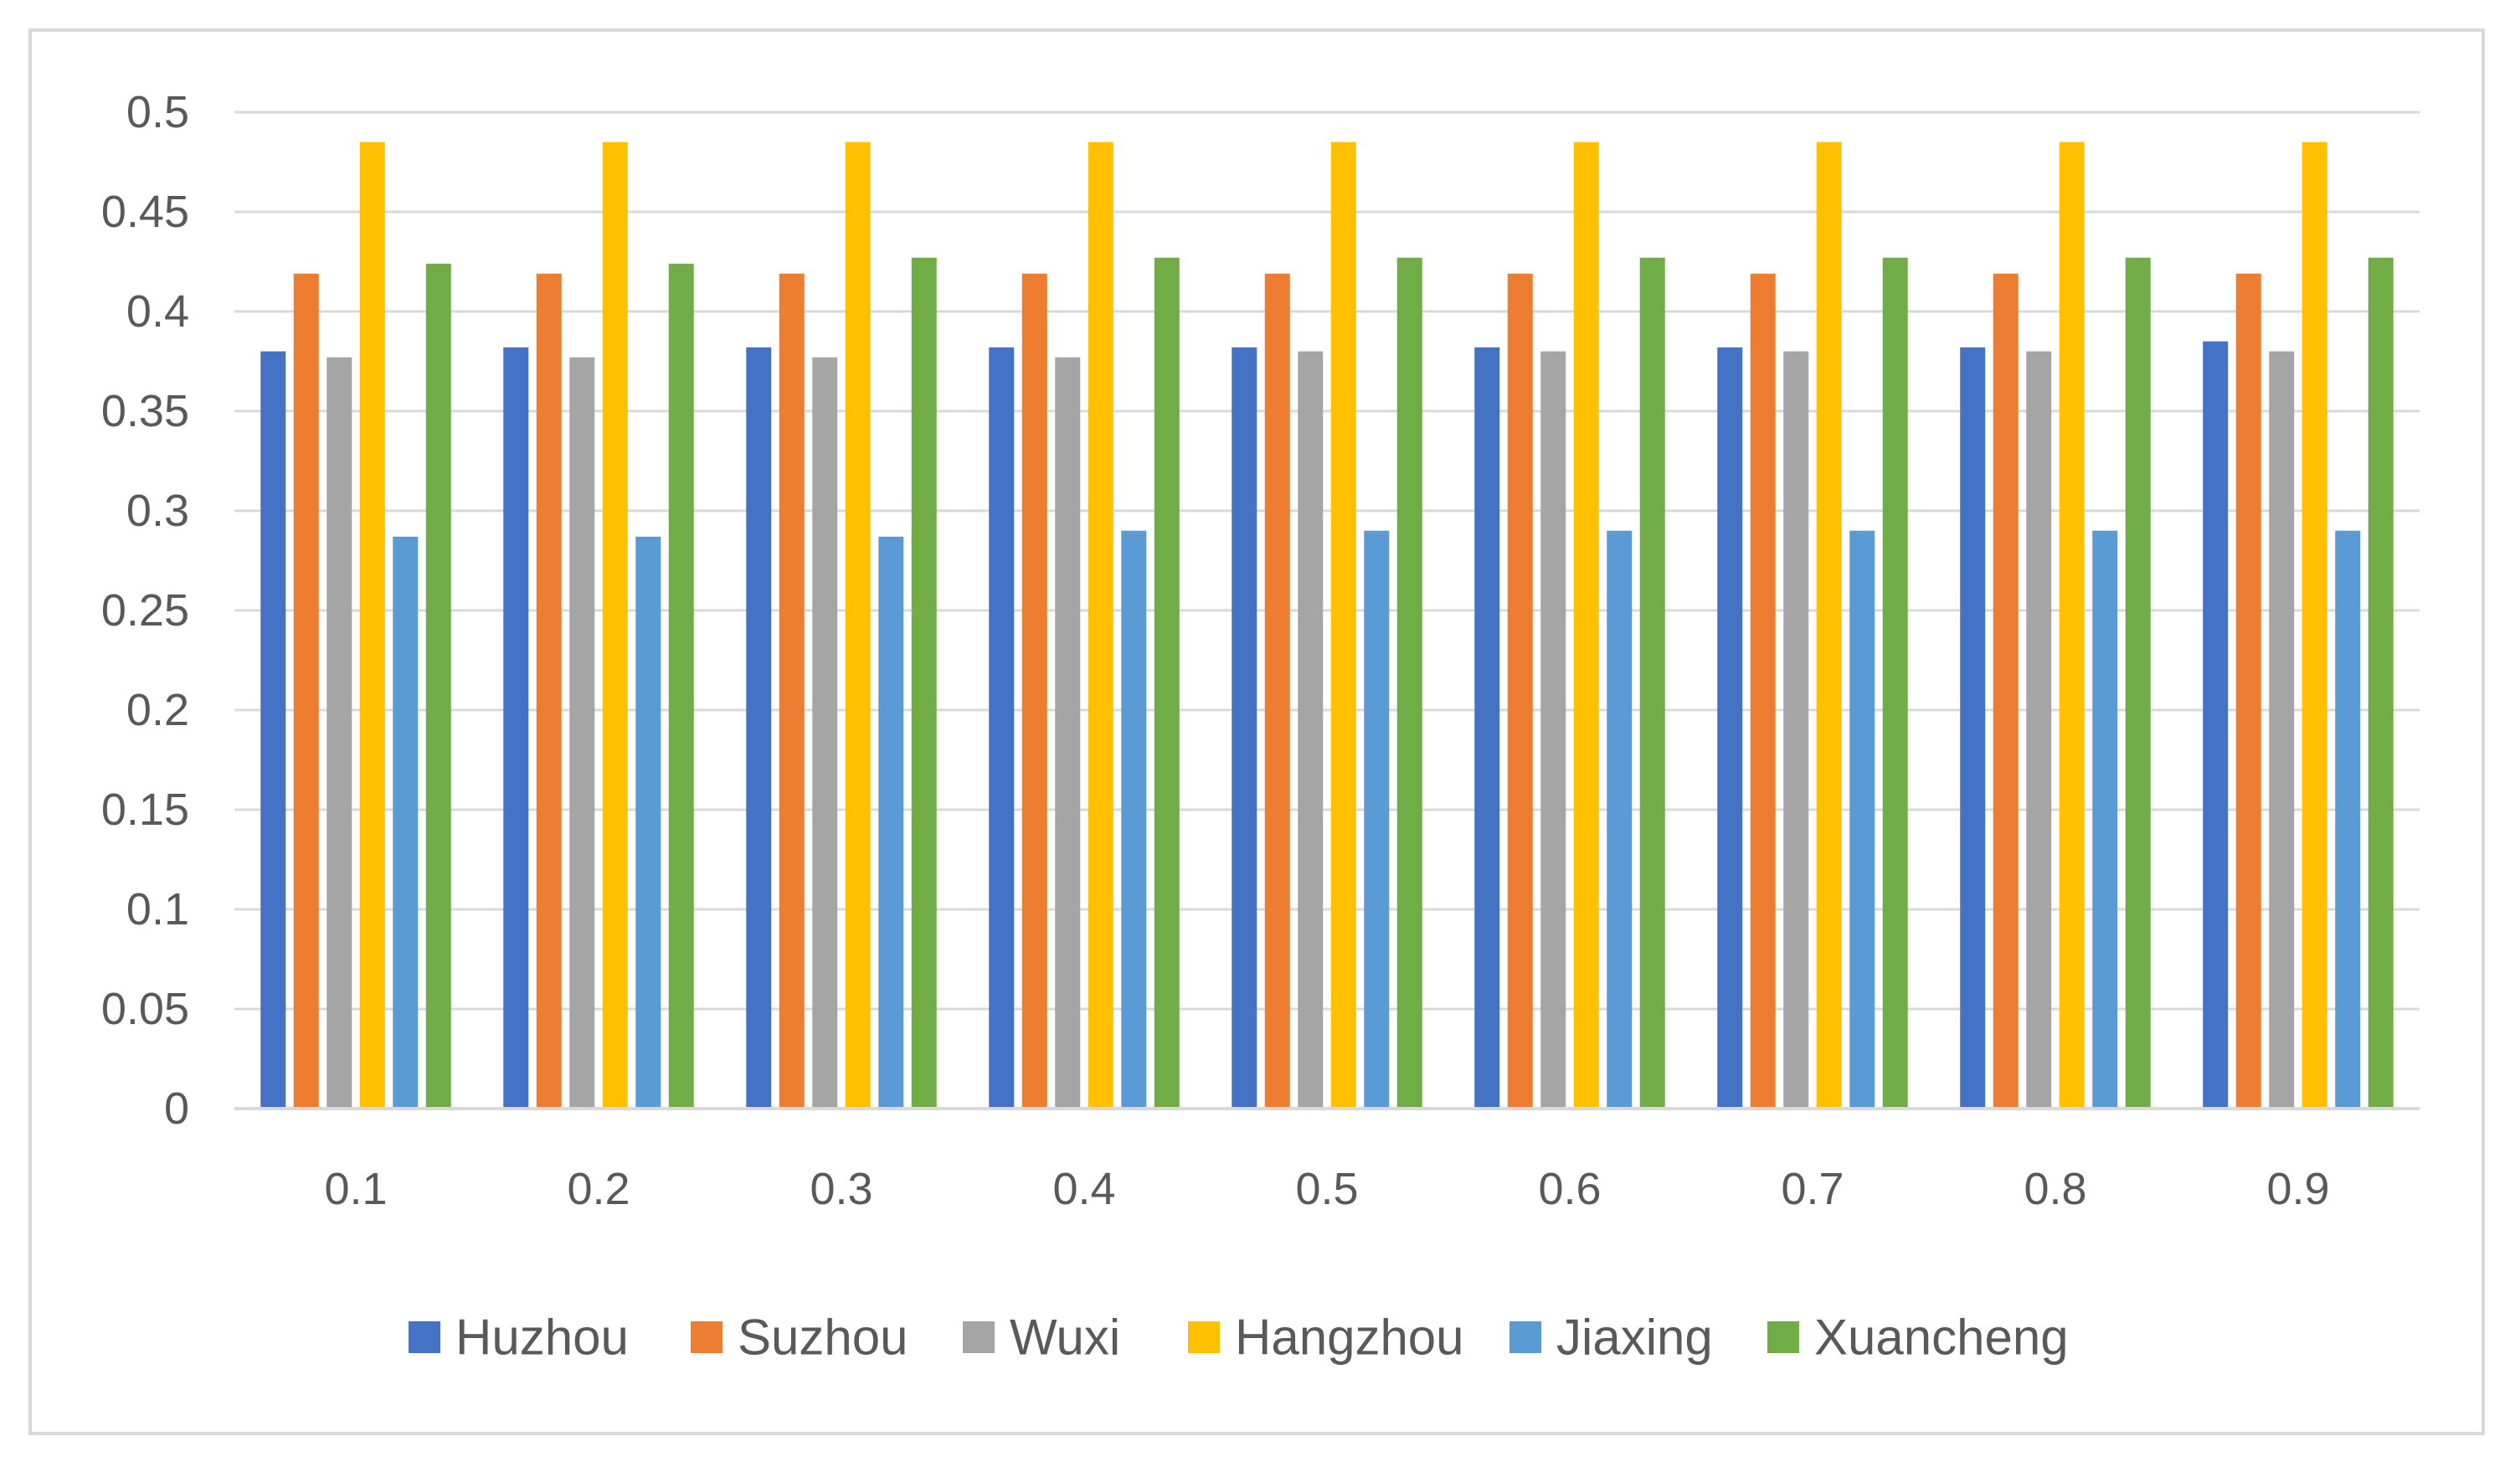 This screenshot has height=1467, width=2520. What do you see at coordinates (2297, 1189) in the screenshot?
I see `x-tick-label: 0.9` at bounding box center [2297, 1189].